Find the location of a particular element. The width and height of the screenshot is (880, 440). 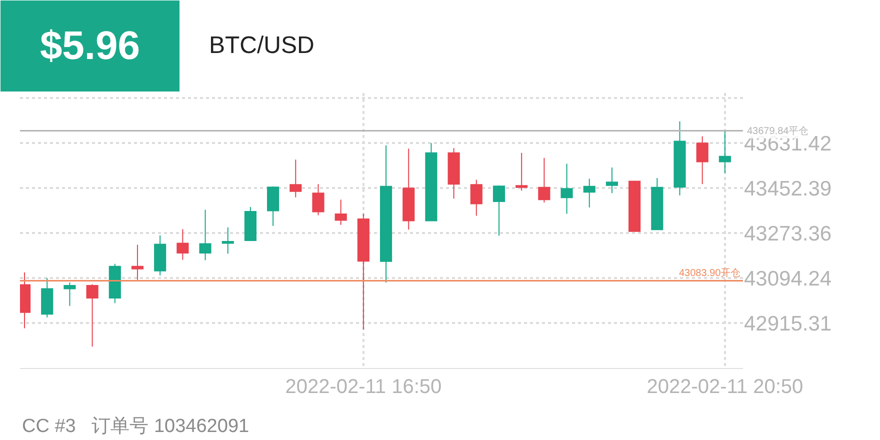

y-tick-label: 43452.39 is located at coordinates (788, 188).